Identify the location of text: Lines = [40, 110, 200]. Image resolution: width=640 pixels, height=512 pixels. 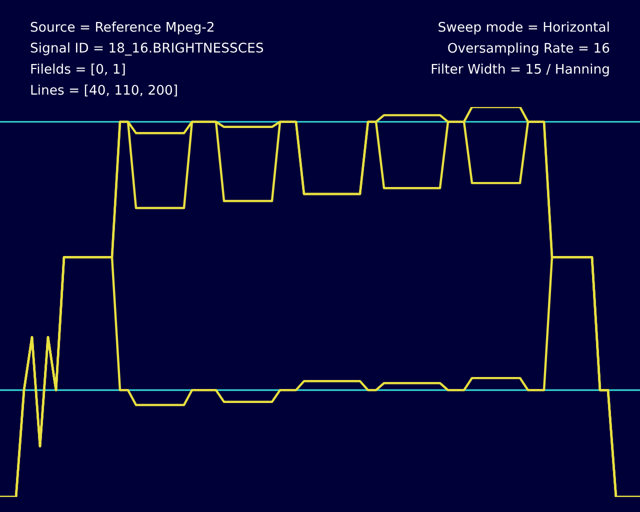
(104, 90).